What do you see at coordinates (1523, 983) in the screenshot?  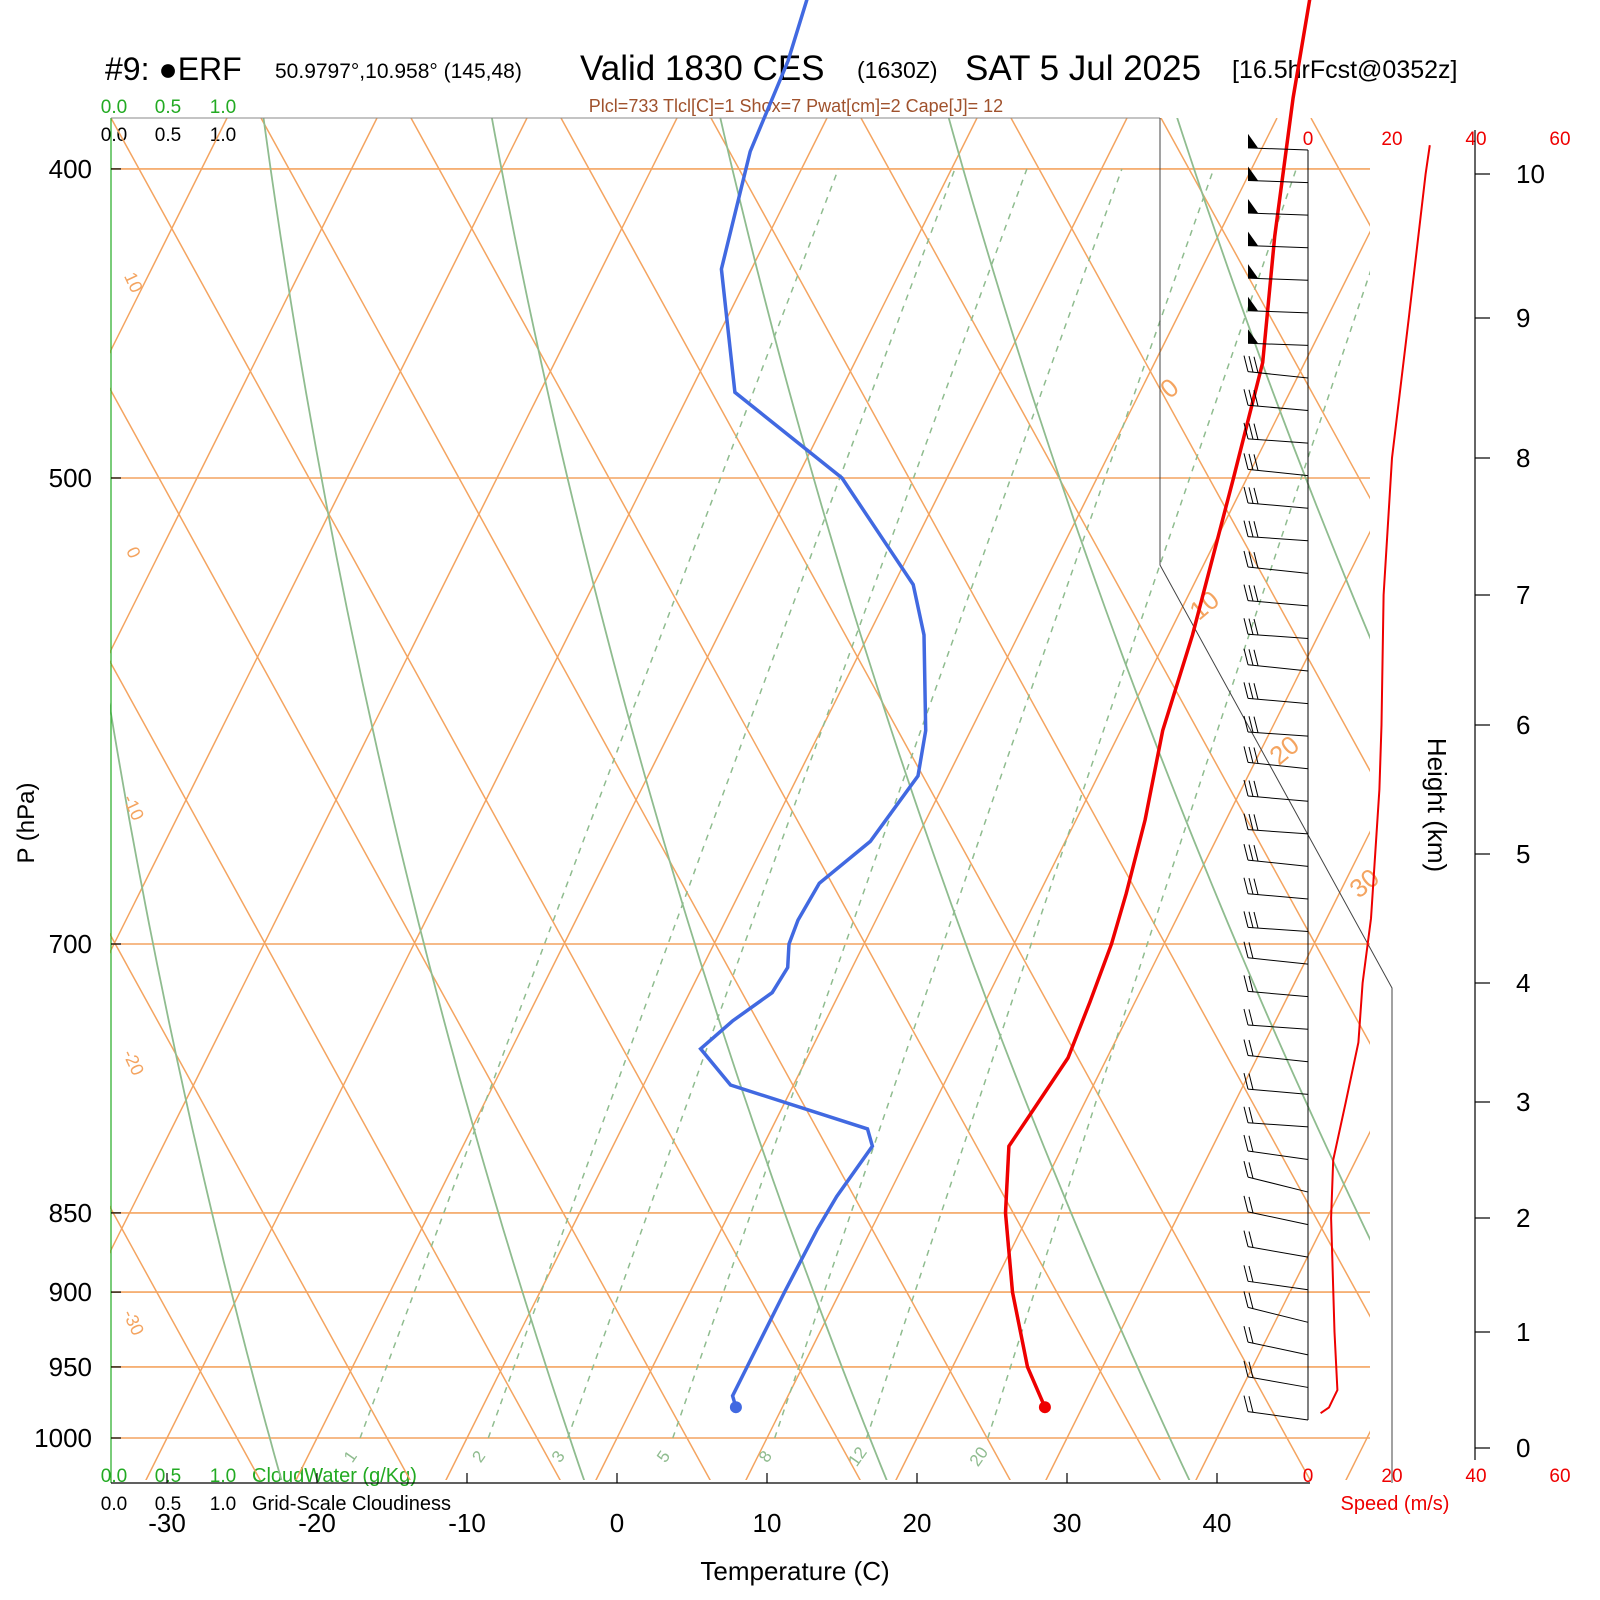 I see `height-tick-label-4: 4` at bounding box center [1523, 983].